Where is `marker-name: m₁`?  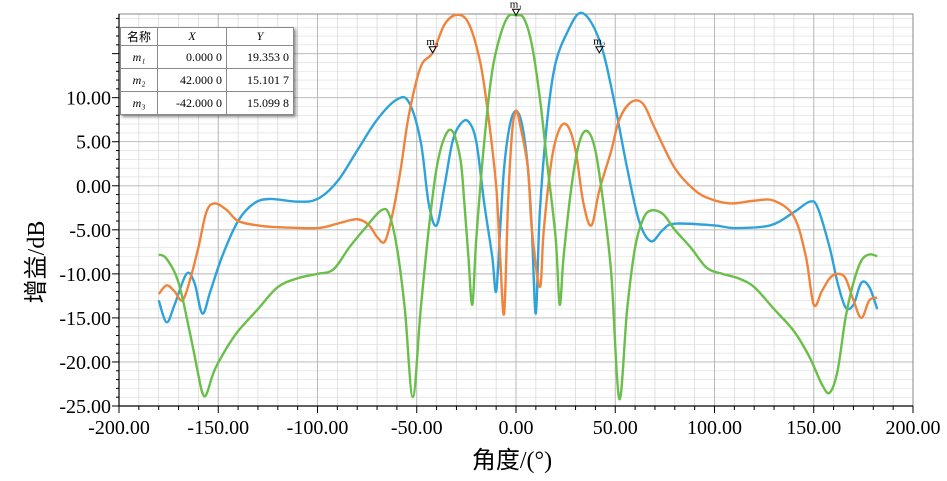
marker-name: m₁ is located at coordinates (139, 57).